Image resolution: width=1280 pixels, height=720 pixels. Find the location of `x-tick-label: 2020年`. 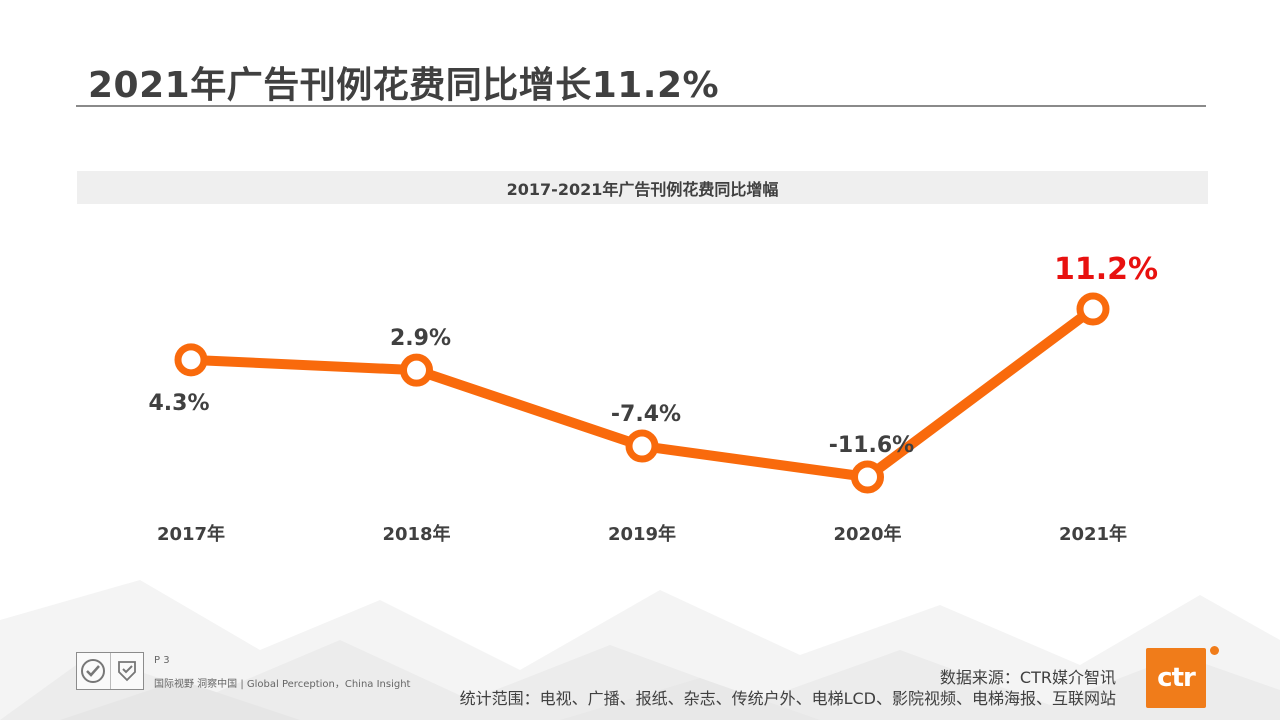

x-tick-label: 2020年 is located at coordinates (867, 534).